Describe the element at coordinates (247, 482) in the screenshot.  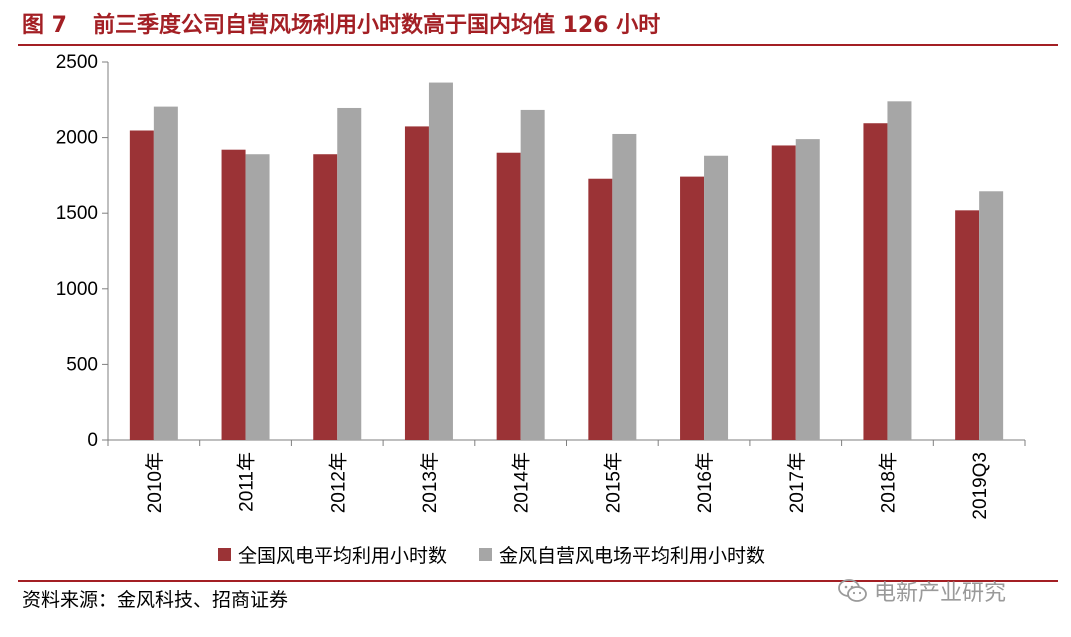
I see `x-tick-label: 2011年` at that location.